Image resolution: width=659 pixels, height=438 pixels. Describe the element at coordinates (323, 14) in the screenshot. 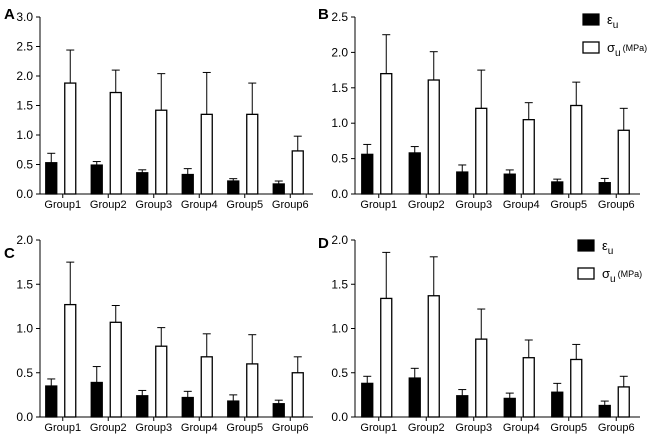

I see `panel-label: B` at that location.